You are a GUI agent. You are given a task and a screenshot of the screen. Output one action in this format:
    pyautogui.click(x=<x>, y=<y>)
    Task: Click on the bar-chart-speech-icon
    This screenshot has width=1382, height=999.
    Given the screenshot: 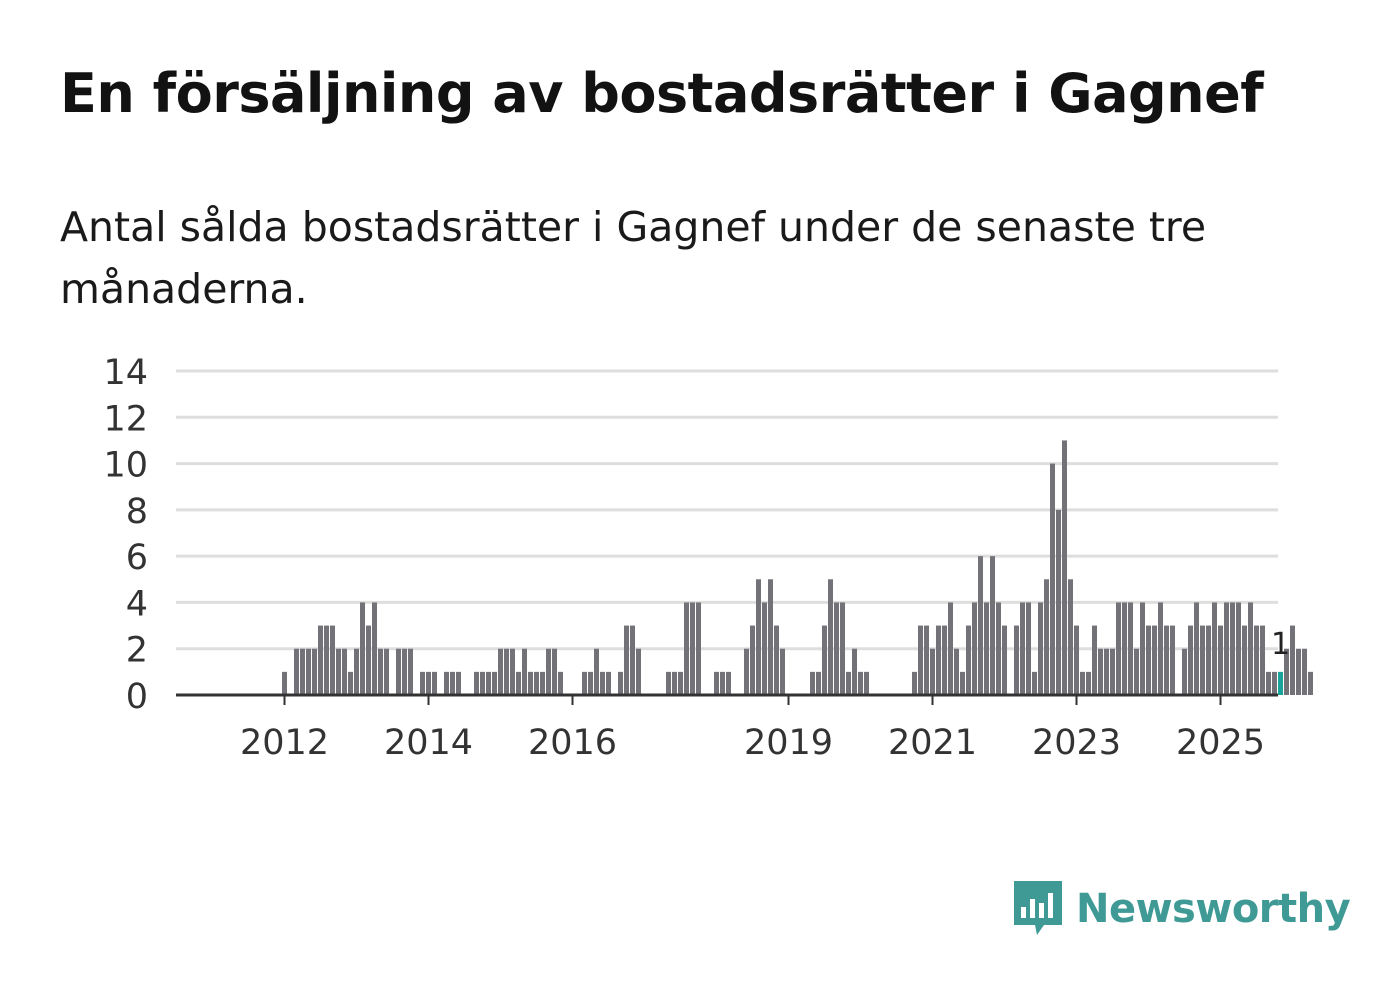 What is the action you would take?
    pyautogui.click(x=1038, y=908)
    